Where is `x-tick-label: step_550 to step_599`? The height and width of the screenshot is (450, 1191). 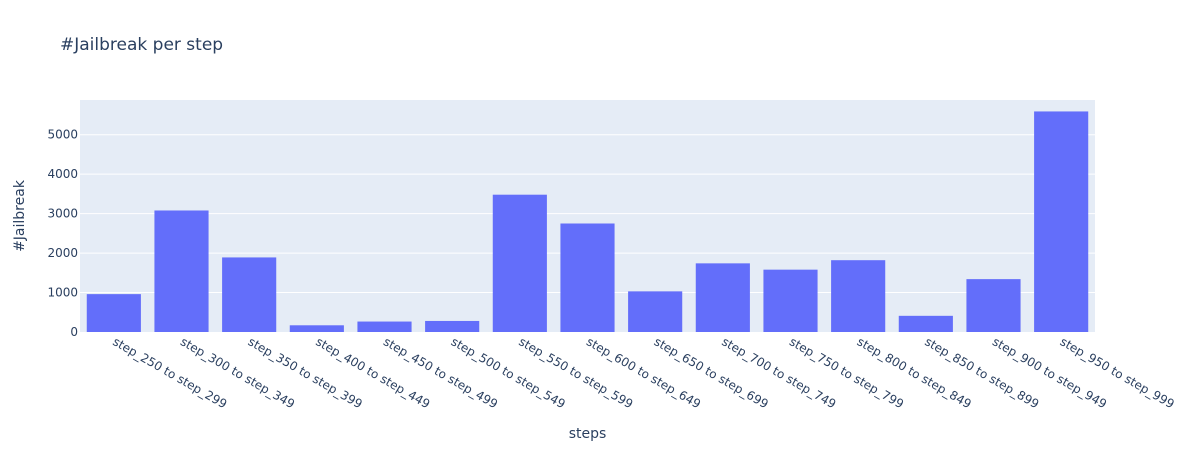 x-tick-label: step_550 to step_599 is located at coordinates (575, 372).